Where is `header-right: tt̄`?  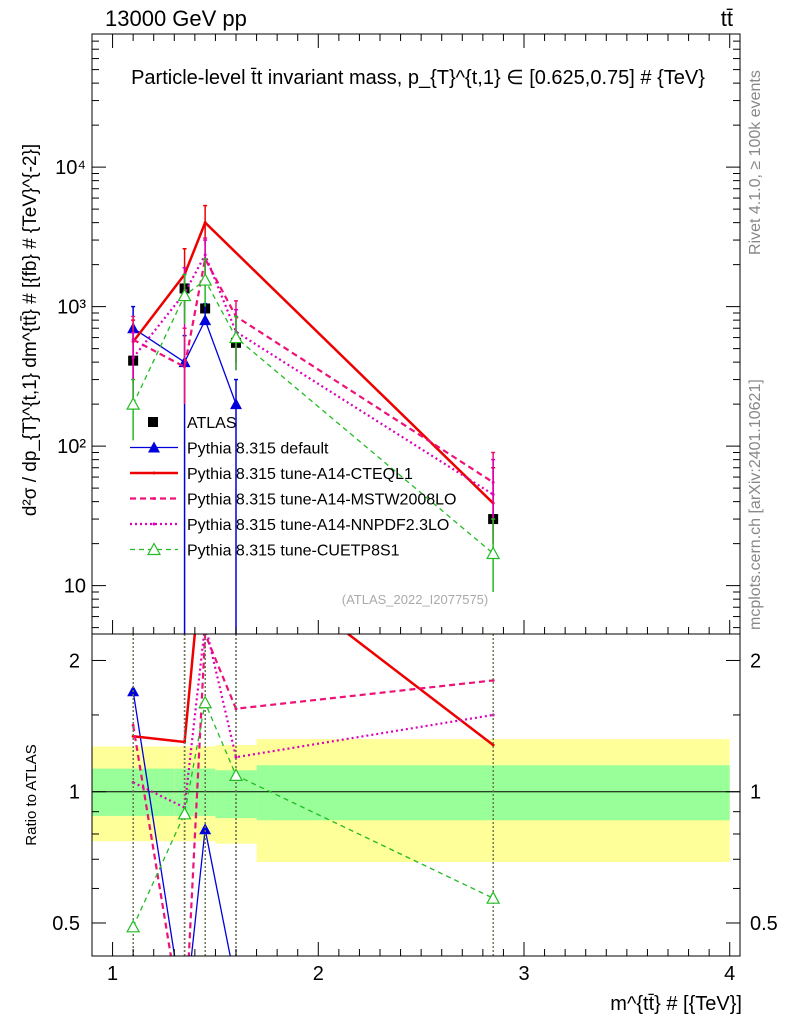
header-right: tt̄ is located at coordinates (727, 18).